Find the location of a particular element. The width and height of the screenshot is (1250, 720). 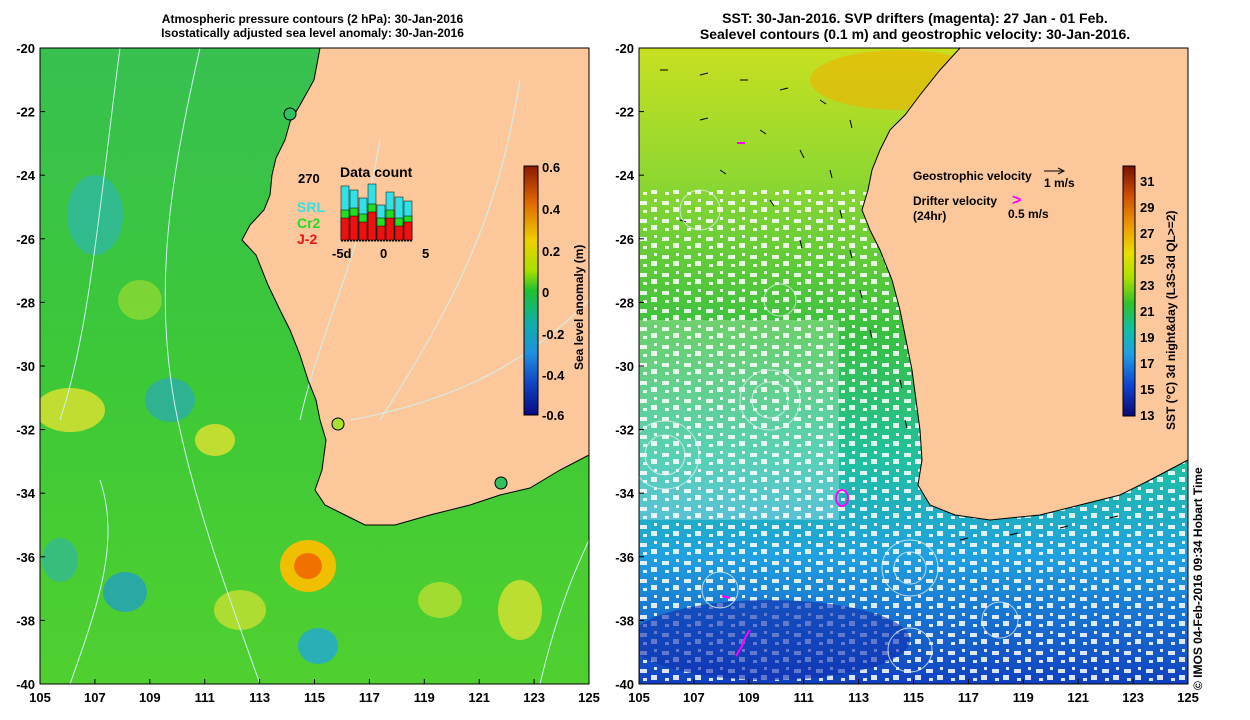

sst-tick: 15 is located at coordinates (1147, 389).